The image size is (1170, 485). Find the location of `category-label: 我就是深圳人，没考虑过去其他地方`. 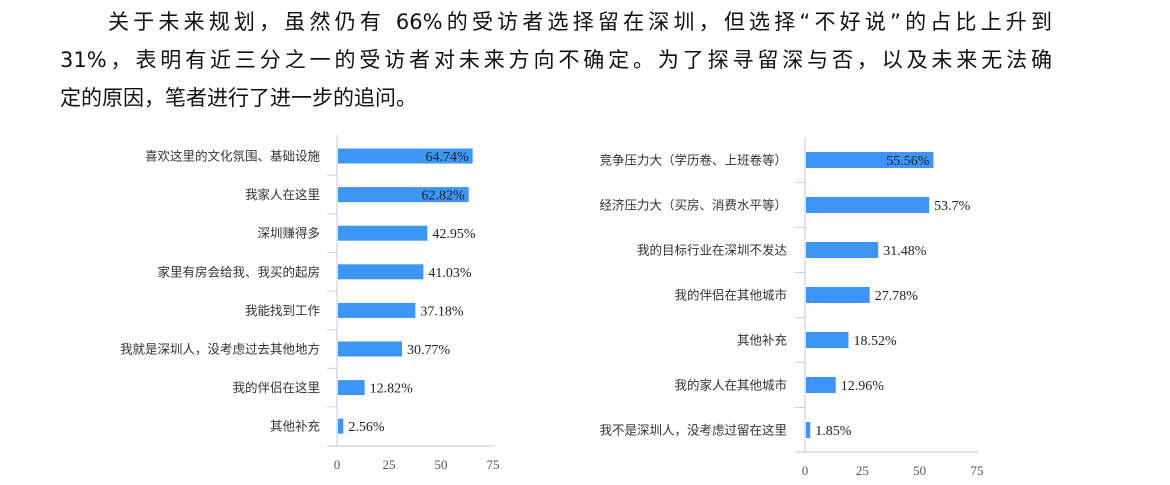

category-label: 我就是深圳人，没考虑过去其他地方 is located at coordinates (220, 349).